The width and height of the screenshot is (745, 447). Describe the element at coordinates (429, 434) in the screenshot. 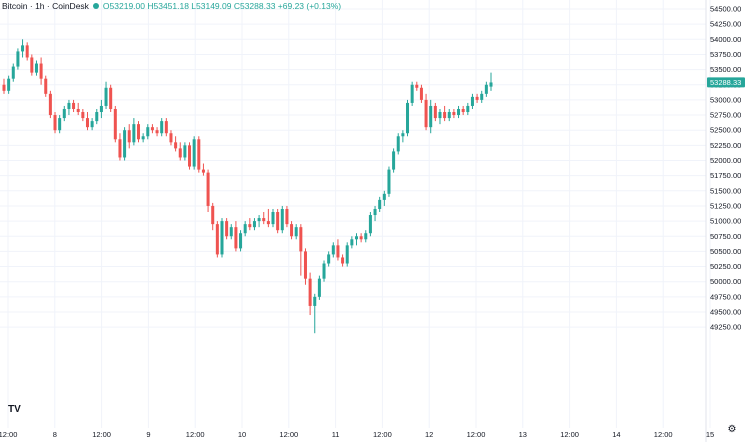

I see `x-tick-label: 12` at that location.